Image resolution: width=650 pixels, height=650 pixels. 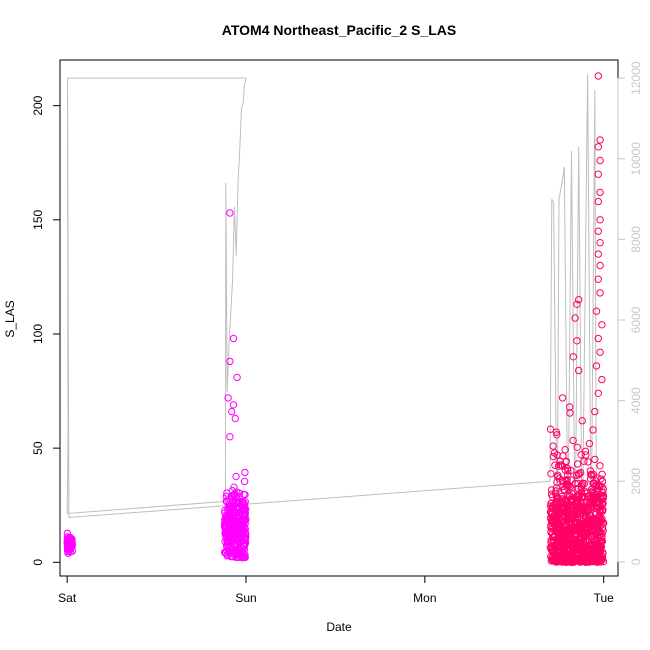 What do you see at coordinates (636, 239) in the screenshot?
I see `y2-tick-label: 8000` at bounding box center [636, 239].